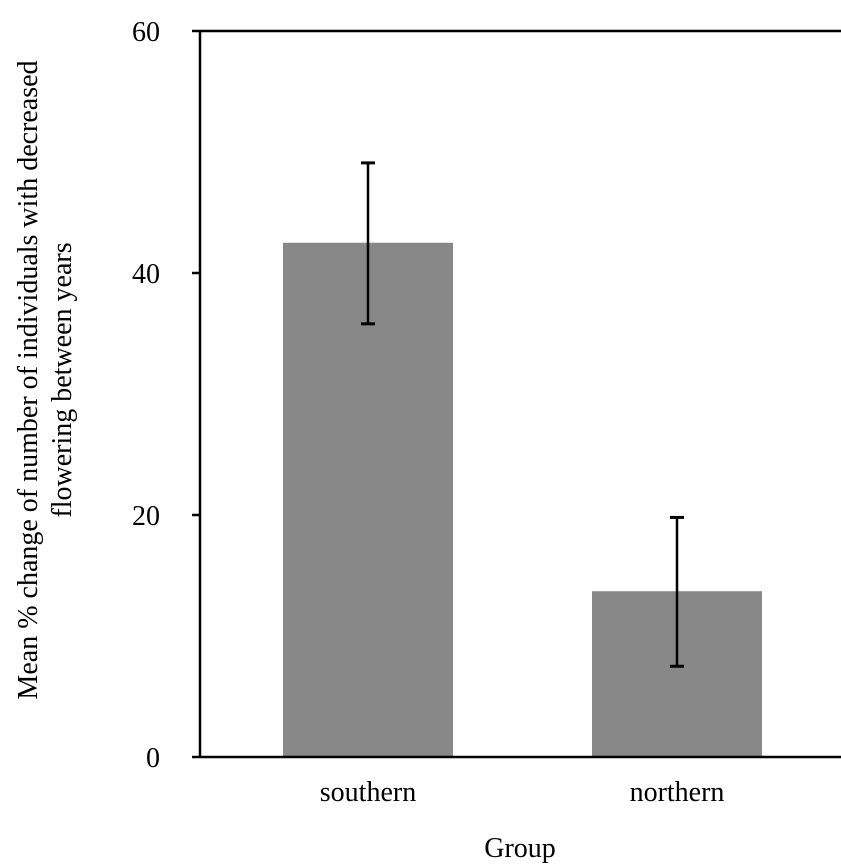  What do you see at coordinates (146, 274) in the screenshot?
I see `y-tick-label: 40` at bounding box center [146, 274].